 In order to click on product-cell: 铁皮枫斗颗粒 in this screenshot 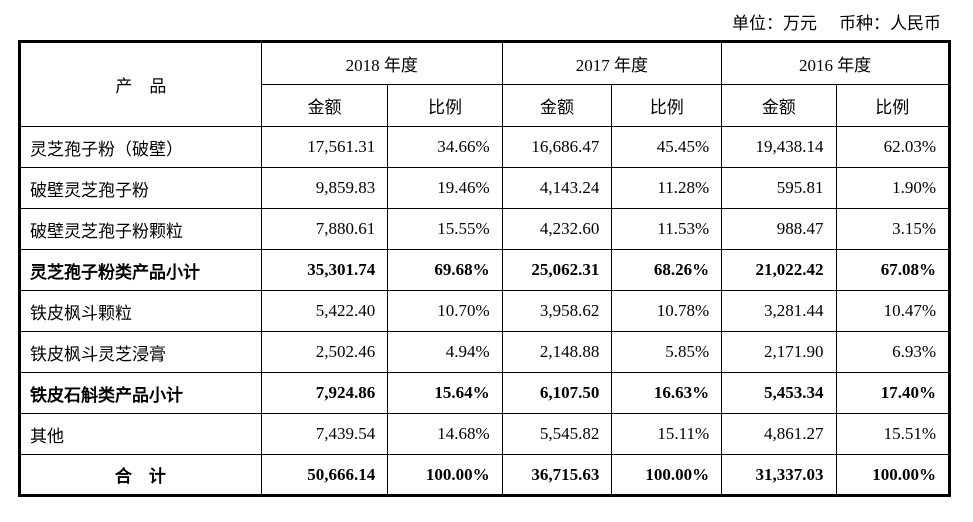, I will do `click(140, 311)`.